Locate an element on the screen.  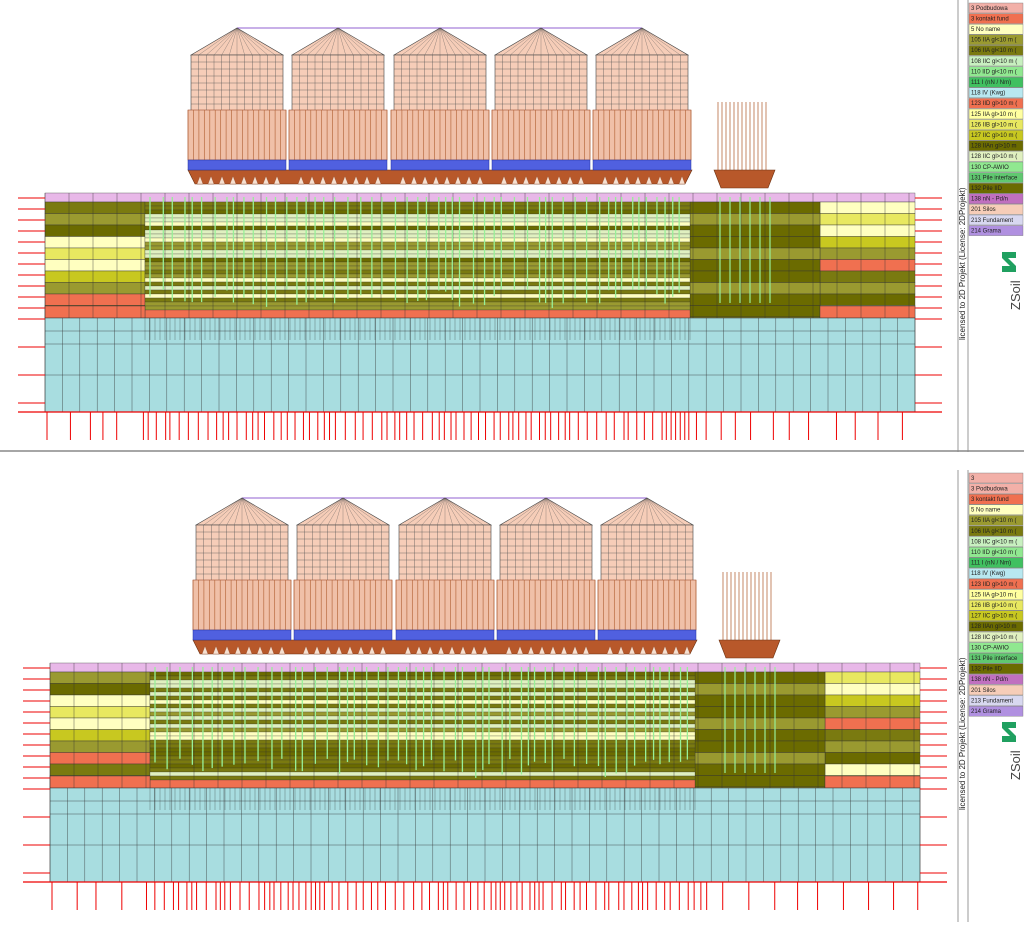
legend-label: 105 IIA gl<10 m ( is located at coordinates (994, 41).